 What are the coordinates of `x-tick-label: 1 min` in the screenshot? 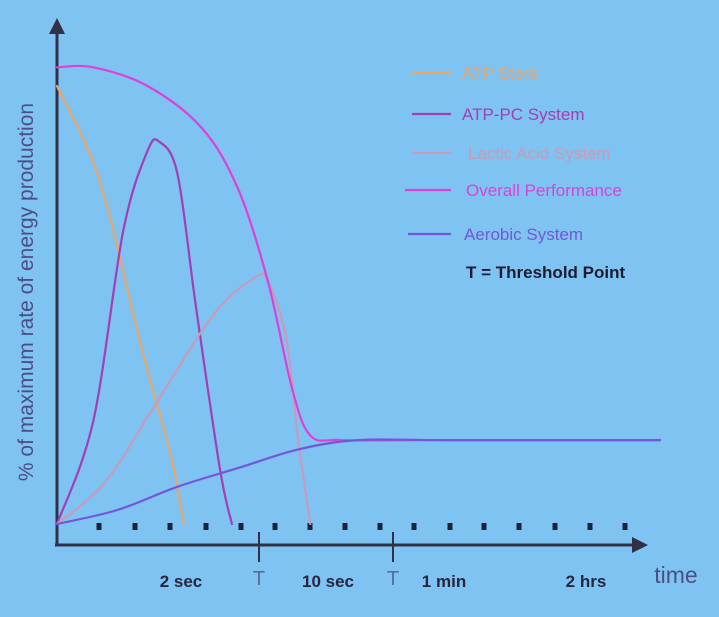 It's located at (444, 581).